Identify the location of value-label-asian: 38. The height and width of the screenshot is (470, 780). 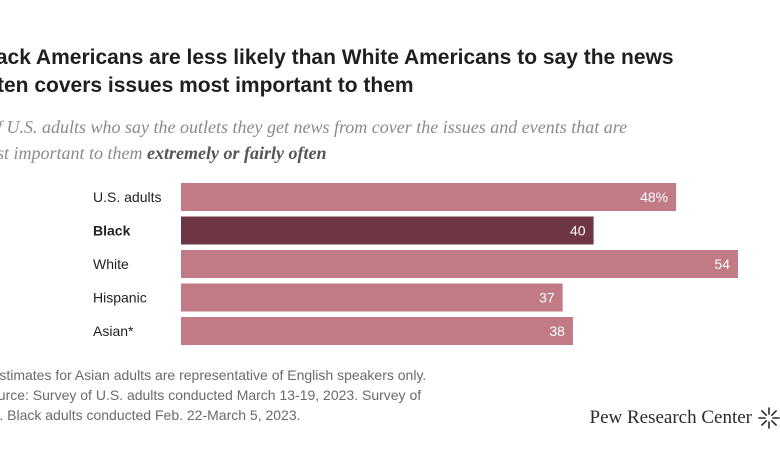
(557, 331).